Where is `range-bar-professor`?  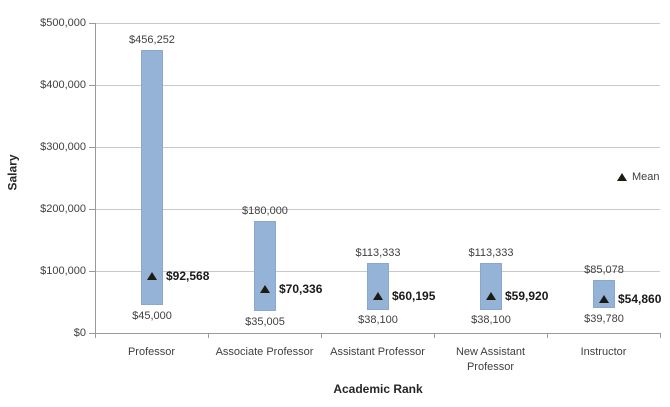 range-bar-professor is located at coordinates (152, 177).